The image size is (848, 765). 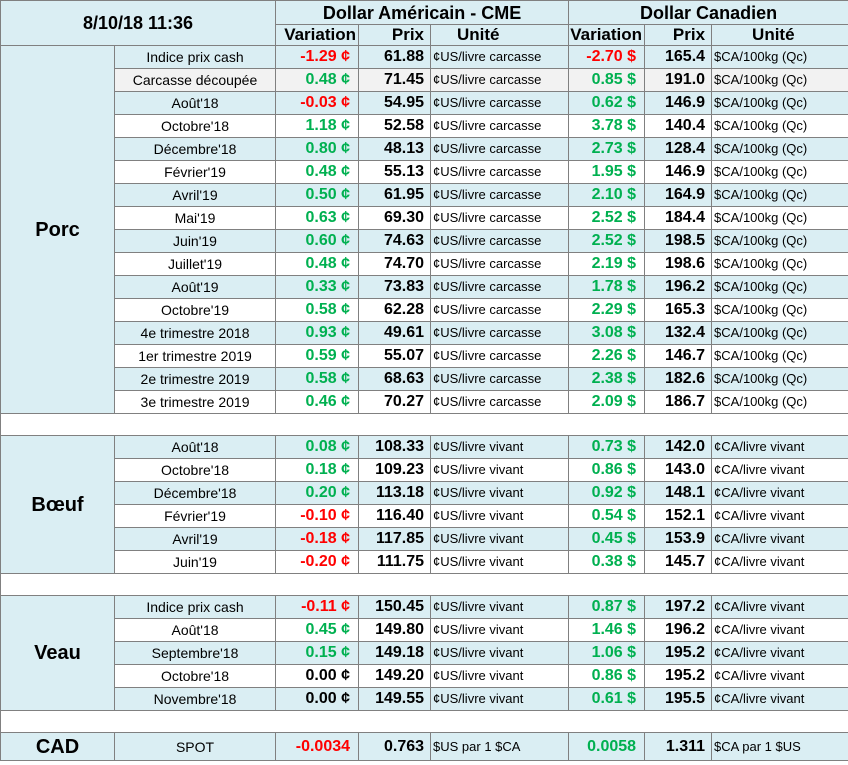 What do you see at coordinates (607, 356) in the screenshot?
I see `cad-variation: 2.26 $` at bounding box center [607, 356].